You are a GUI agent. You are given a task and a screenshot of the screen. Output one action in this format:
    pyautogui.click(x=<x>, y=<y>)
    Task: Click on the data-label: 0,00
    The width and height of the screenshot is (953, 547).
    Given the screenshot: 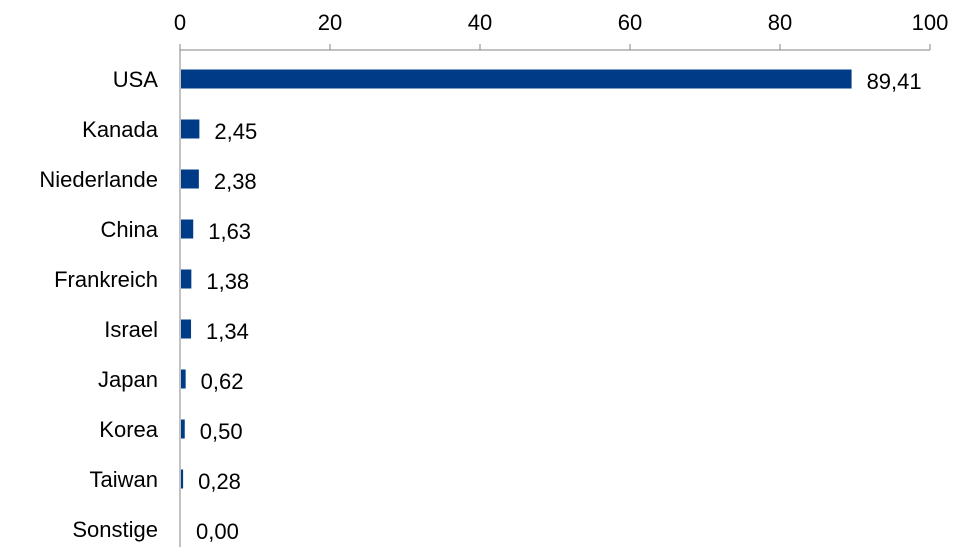 What is the action you would take?
    pyautogui.click(x=217, y=531)
    